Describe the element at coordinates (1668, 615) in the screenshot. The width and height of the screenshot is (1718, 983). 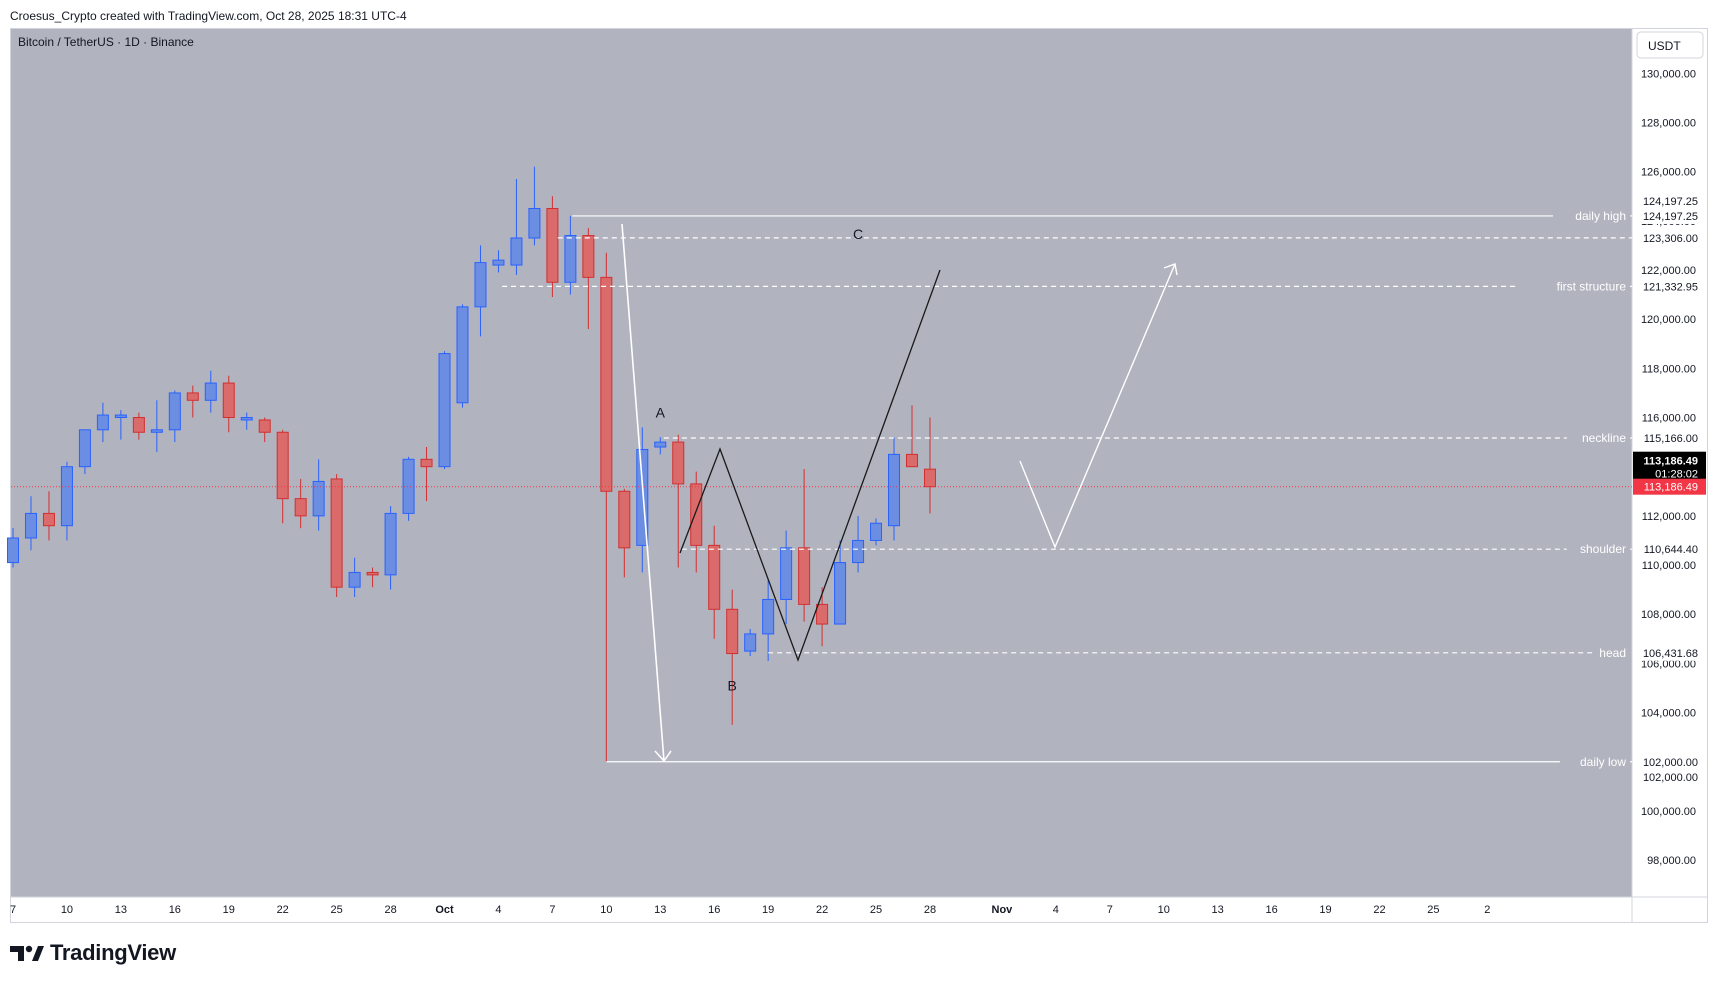
I see `price-tick-label: 108,000.00` at that location.